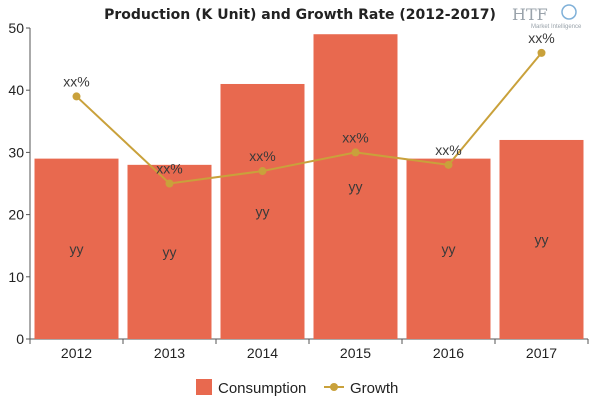 This screenshot has width=600, height=400. I want to click on legend-swatch-growth-dot, so click(334, 387).